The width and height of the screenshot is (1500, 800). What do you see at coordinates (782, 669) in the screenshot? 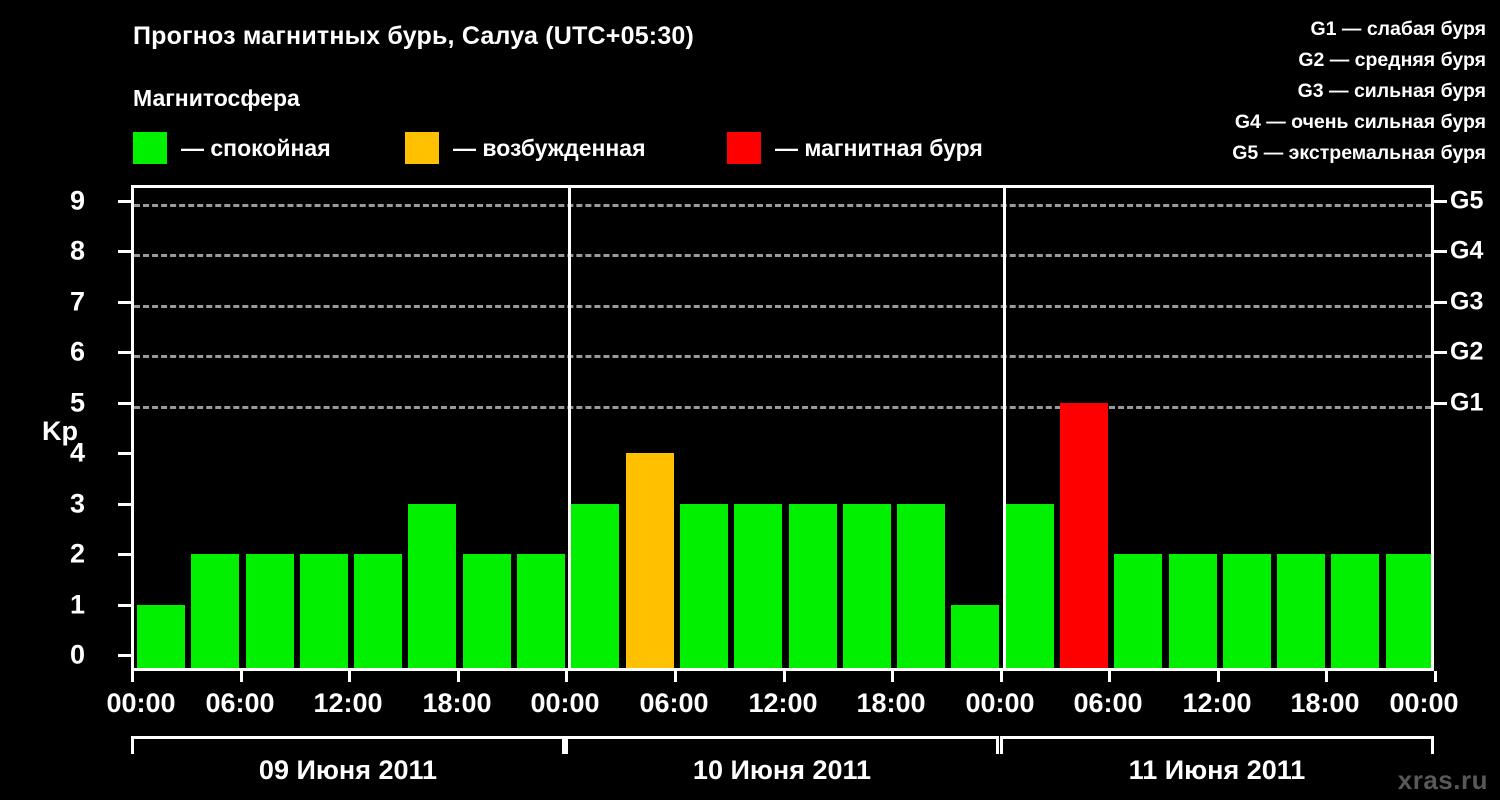
I see `x-axis-line` at bounding box center [782, 669].